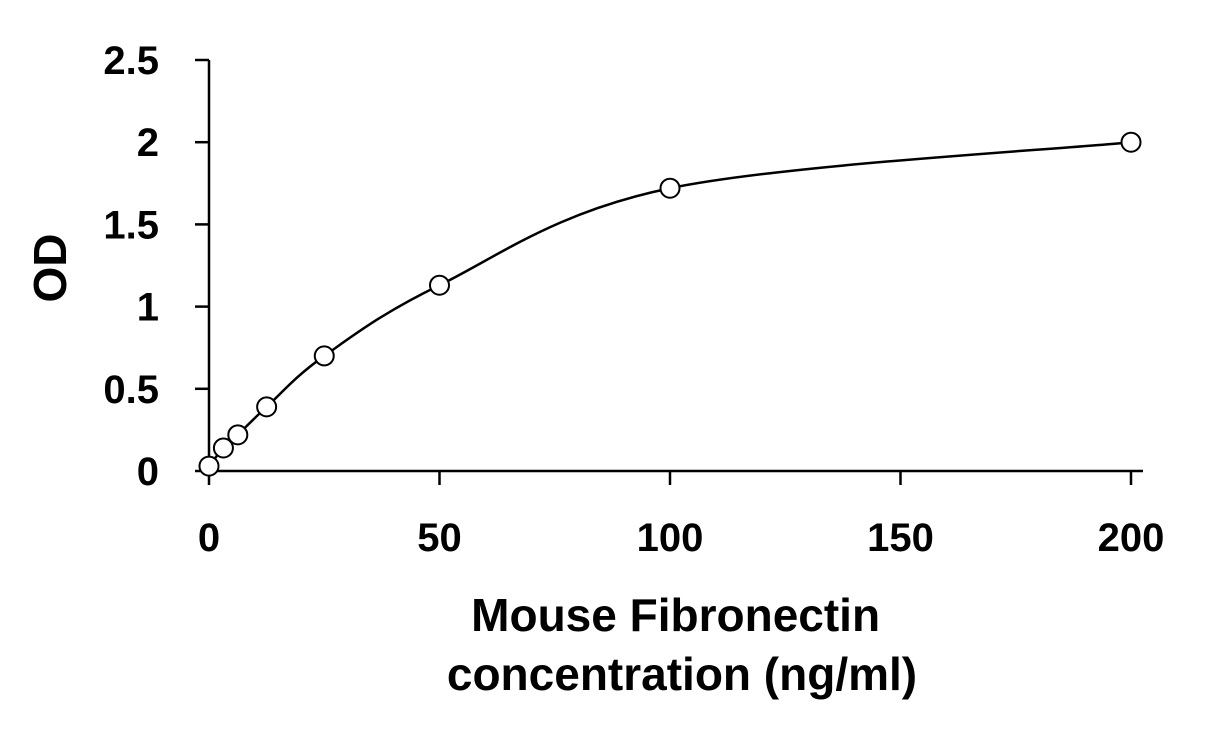 This screenshot has width=1217, height=732. I want to click on x-tick-labels: 0 50 100 150 200, so click(681, 538).